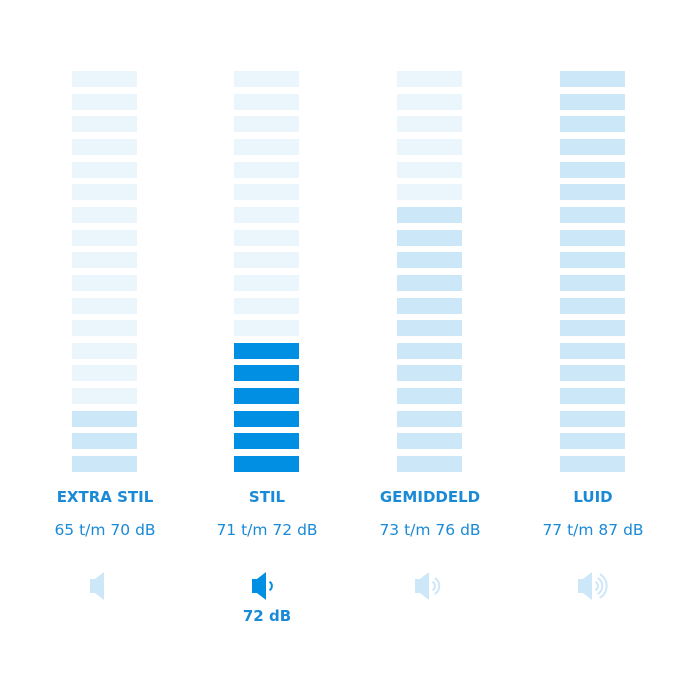 The width and height of the screenshot is (700, 700). Describe the element at coordinates (105, 530) in the screenshot. I see `column-range: 65 t/m 70 dB` at that location.